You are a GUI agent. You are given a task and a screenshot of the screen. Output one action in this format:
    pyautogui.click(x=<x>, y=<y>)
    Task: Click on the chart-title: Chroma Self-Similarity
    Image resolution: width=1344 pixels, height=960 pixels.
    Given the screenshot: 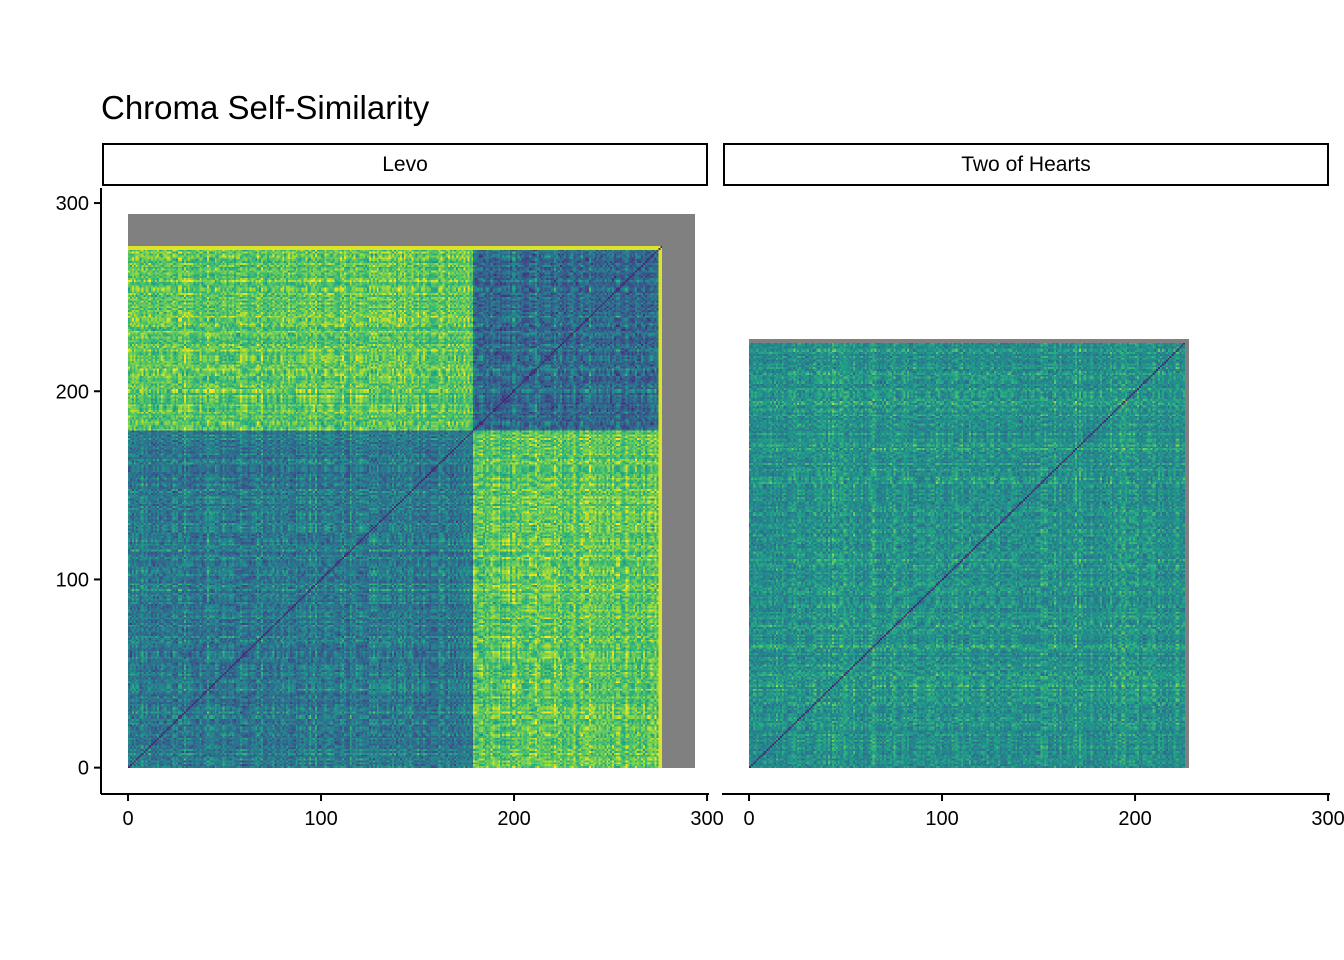 What is the action you would take?
    pyautogui.click(x=265, y=107)
    